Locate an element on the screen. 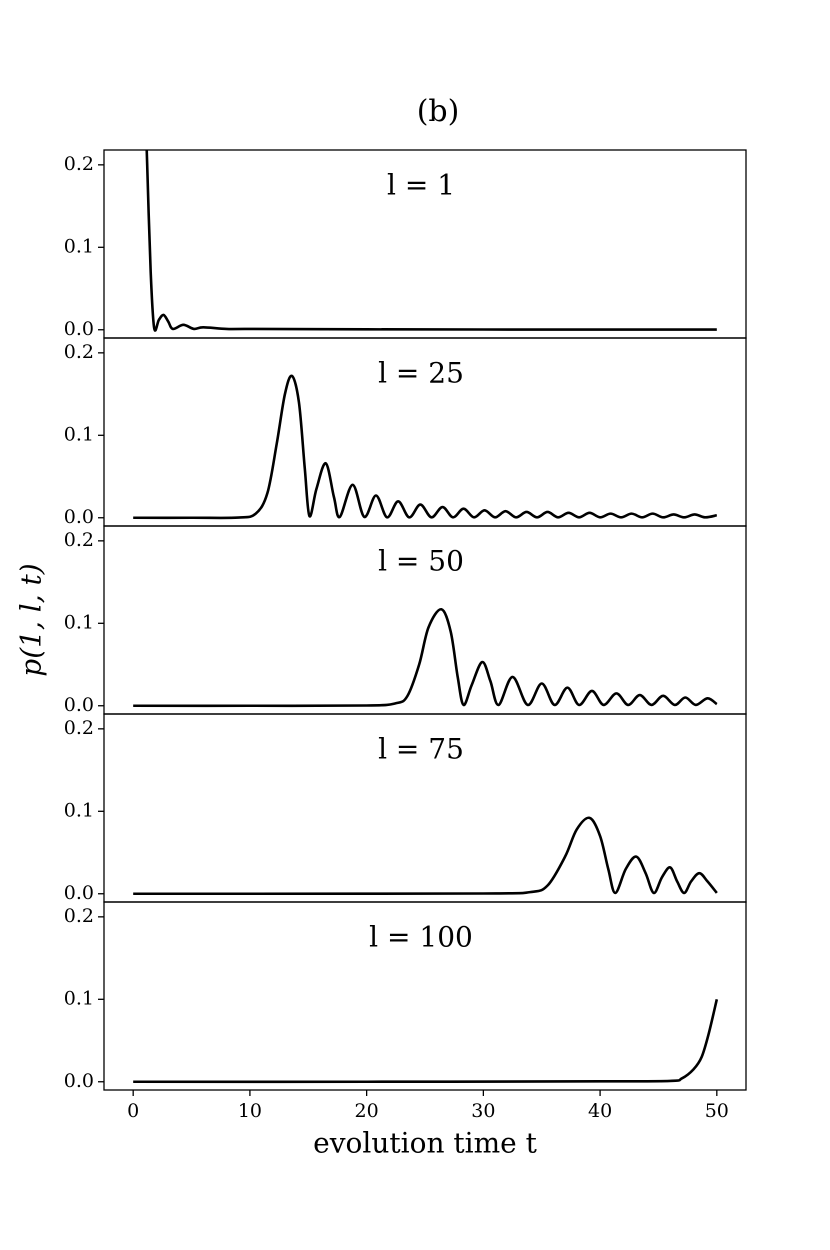  panel-annotation: l = 100 is located at coordinates (421, 937).